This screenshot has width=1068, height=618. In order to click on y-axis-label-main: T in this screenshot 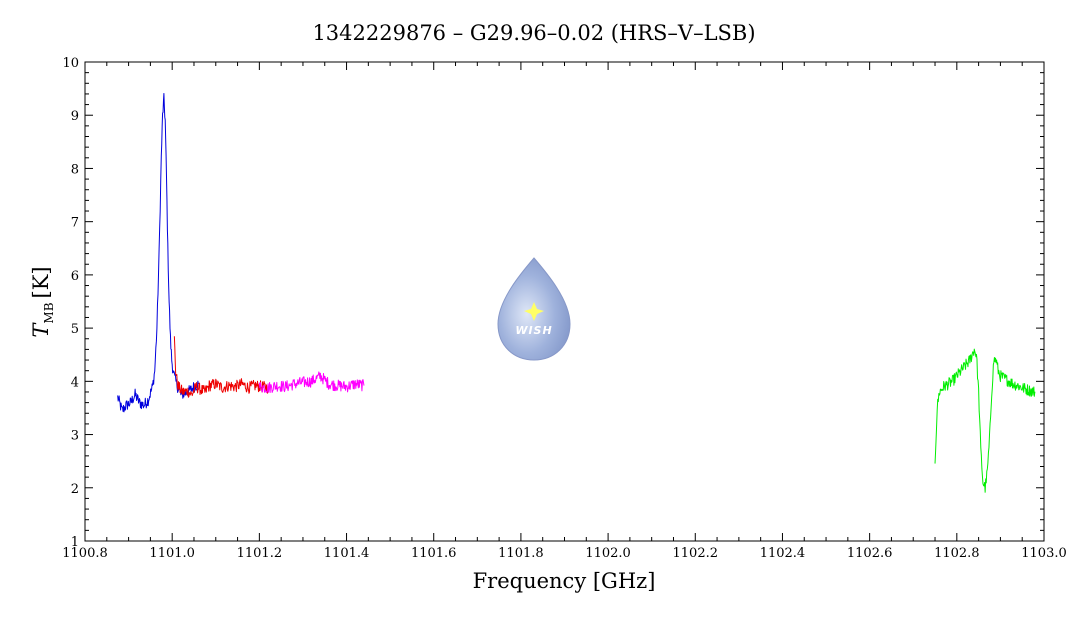, I will do `click(41, 330)`.